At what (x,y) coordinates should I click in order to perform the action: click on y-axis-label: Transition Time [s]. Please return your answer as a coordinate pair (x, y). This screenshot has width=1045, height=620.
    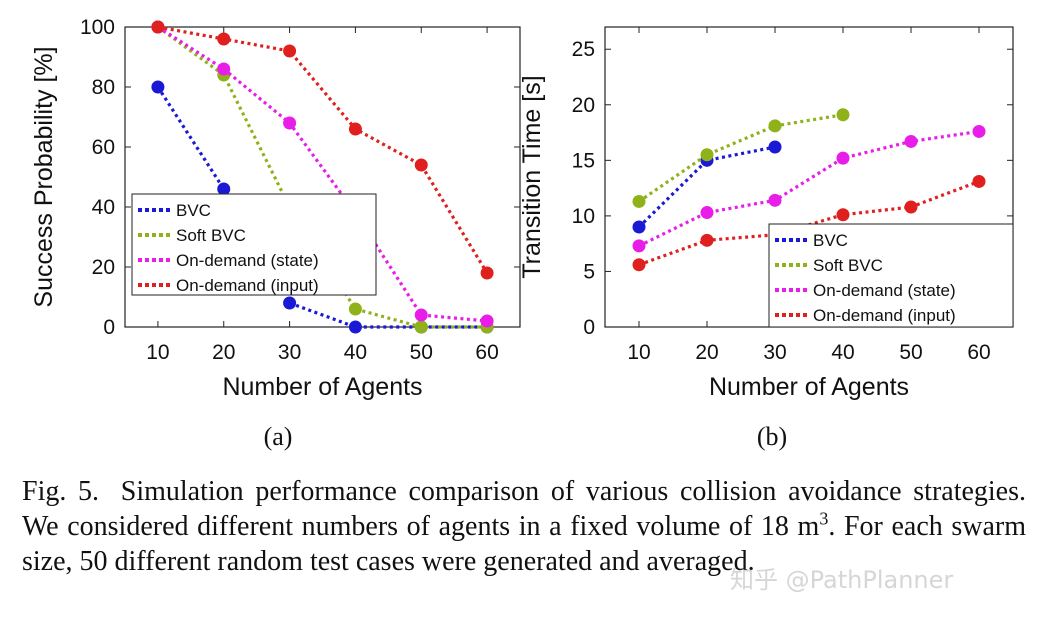
    Looking at the image, I should click on (532, 176).